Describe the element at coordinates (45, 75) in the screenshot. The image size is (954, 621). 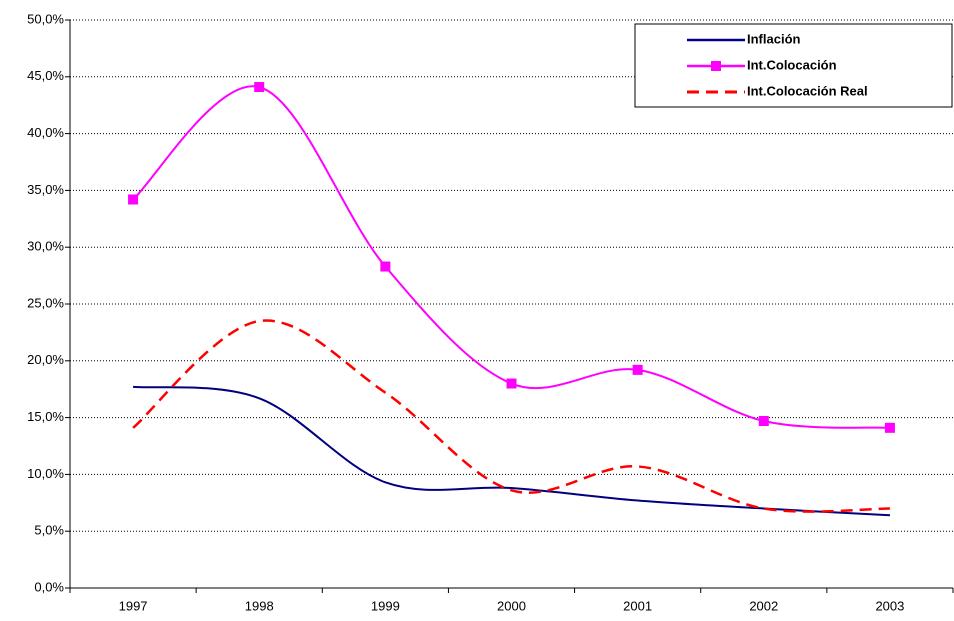
I see `y-tick-label: 45,0%` at that location.